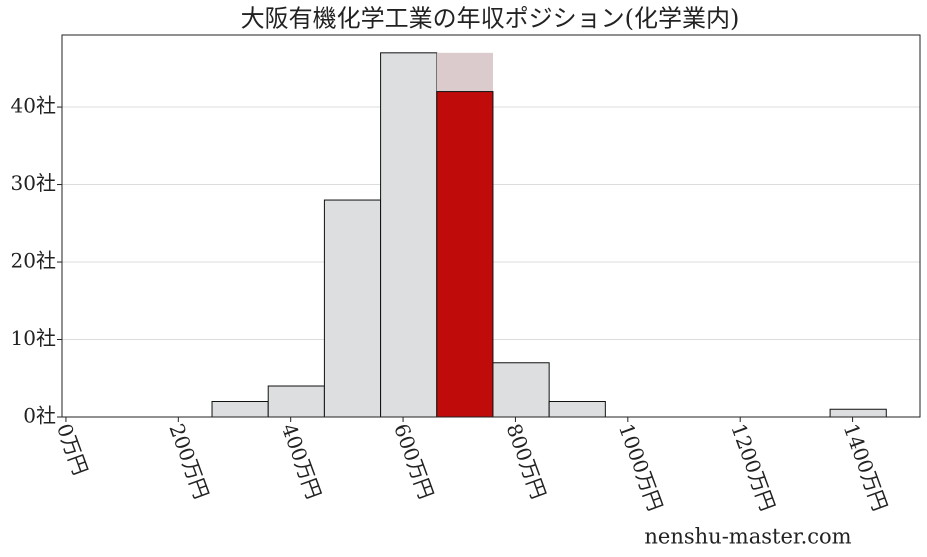 The width and height of the screenshot is (927, 557). What do you see at coordinates (641, 467) in the screenshot?
I see `x-tick-label: 1000万円` at bounding box center [641, 467].